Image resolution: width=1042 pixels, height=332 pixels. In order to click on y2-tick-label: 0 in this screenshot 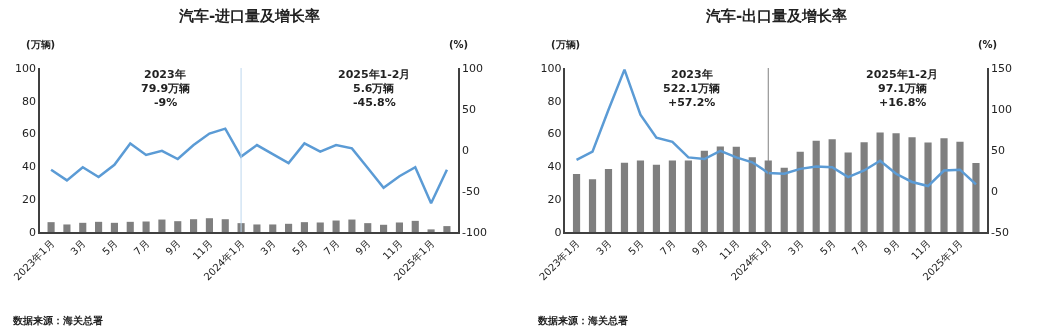, I will do `click(995, 191)`.